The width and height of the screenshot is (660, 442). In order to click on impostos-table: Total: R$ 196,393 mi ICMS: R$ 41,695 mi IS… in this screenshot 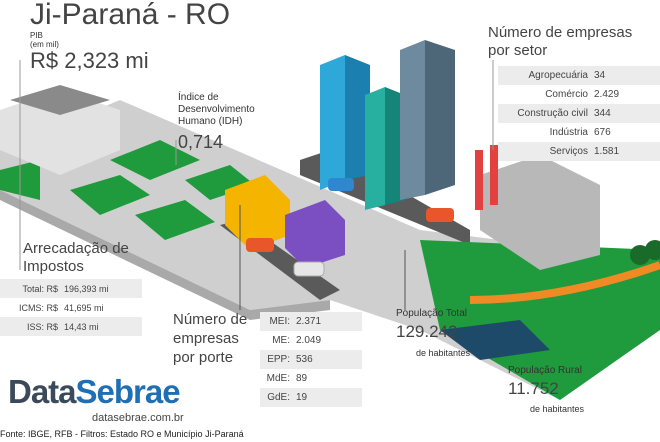, I will do `click(71, 307)`.